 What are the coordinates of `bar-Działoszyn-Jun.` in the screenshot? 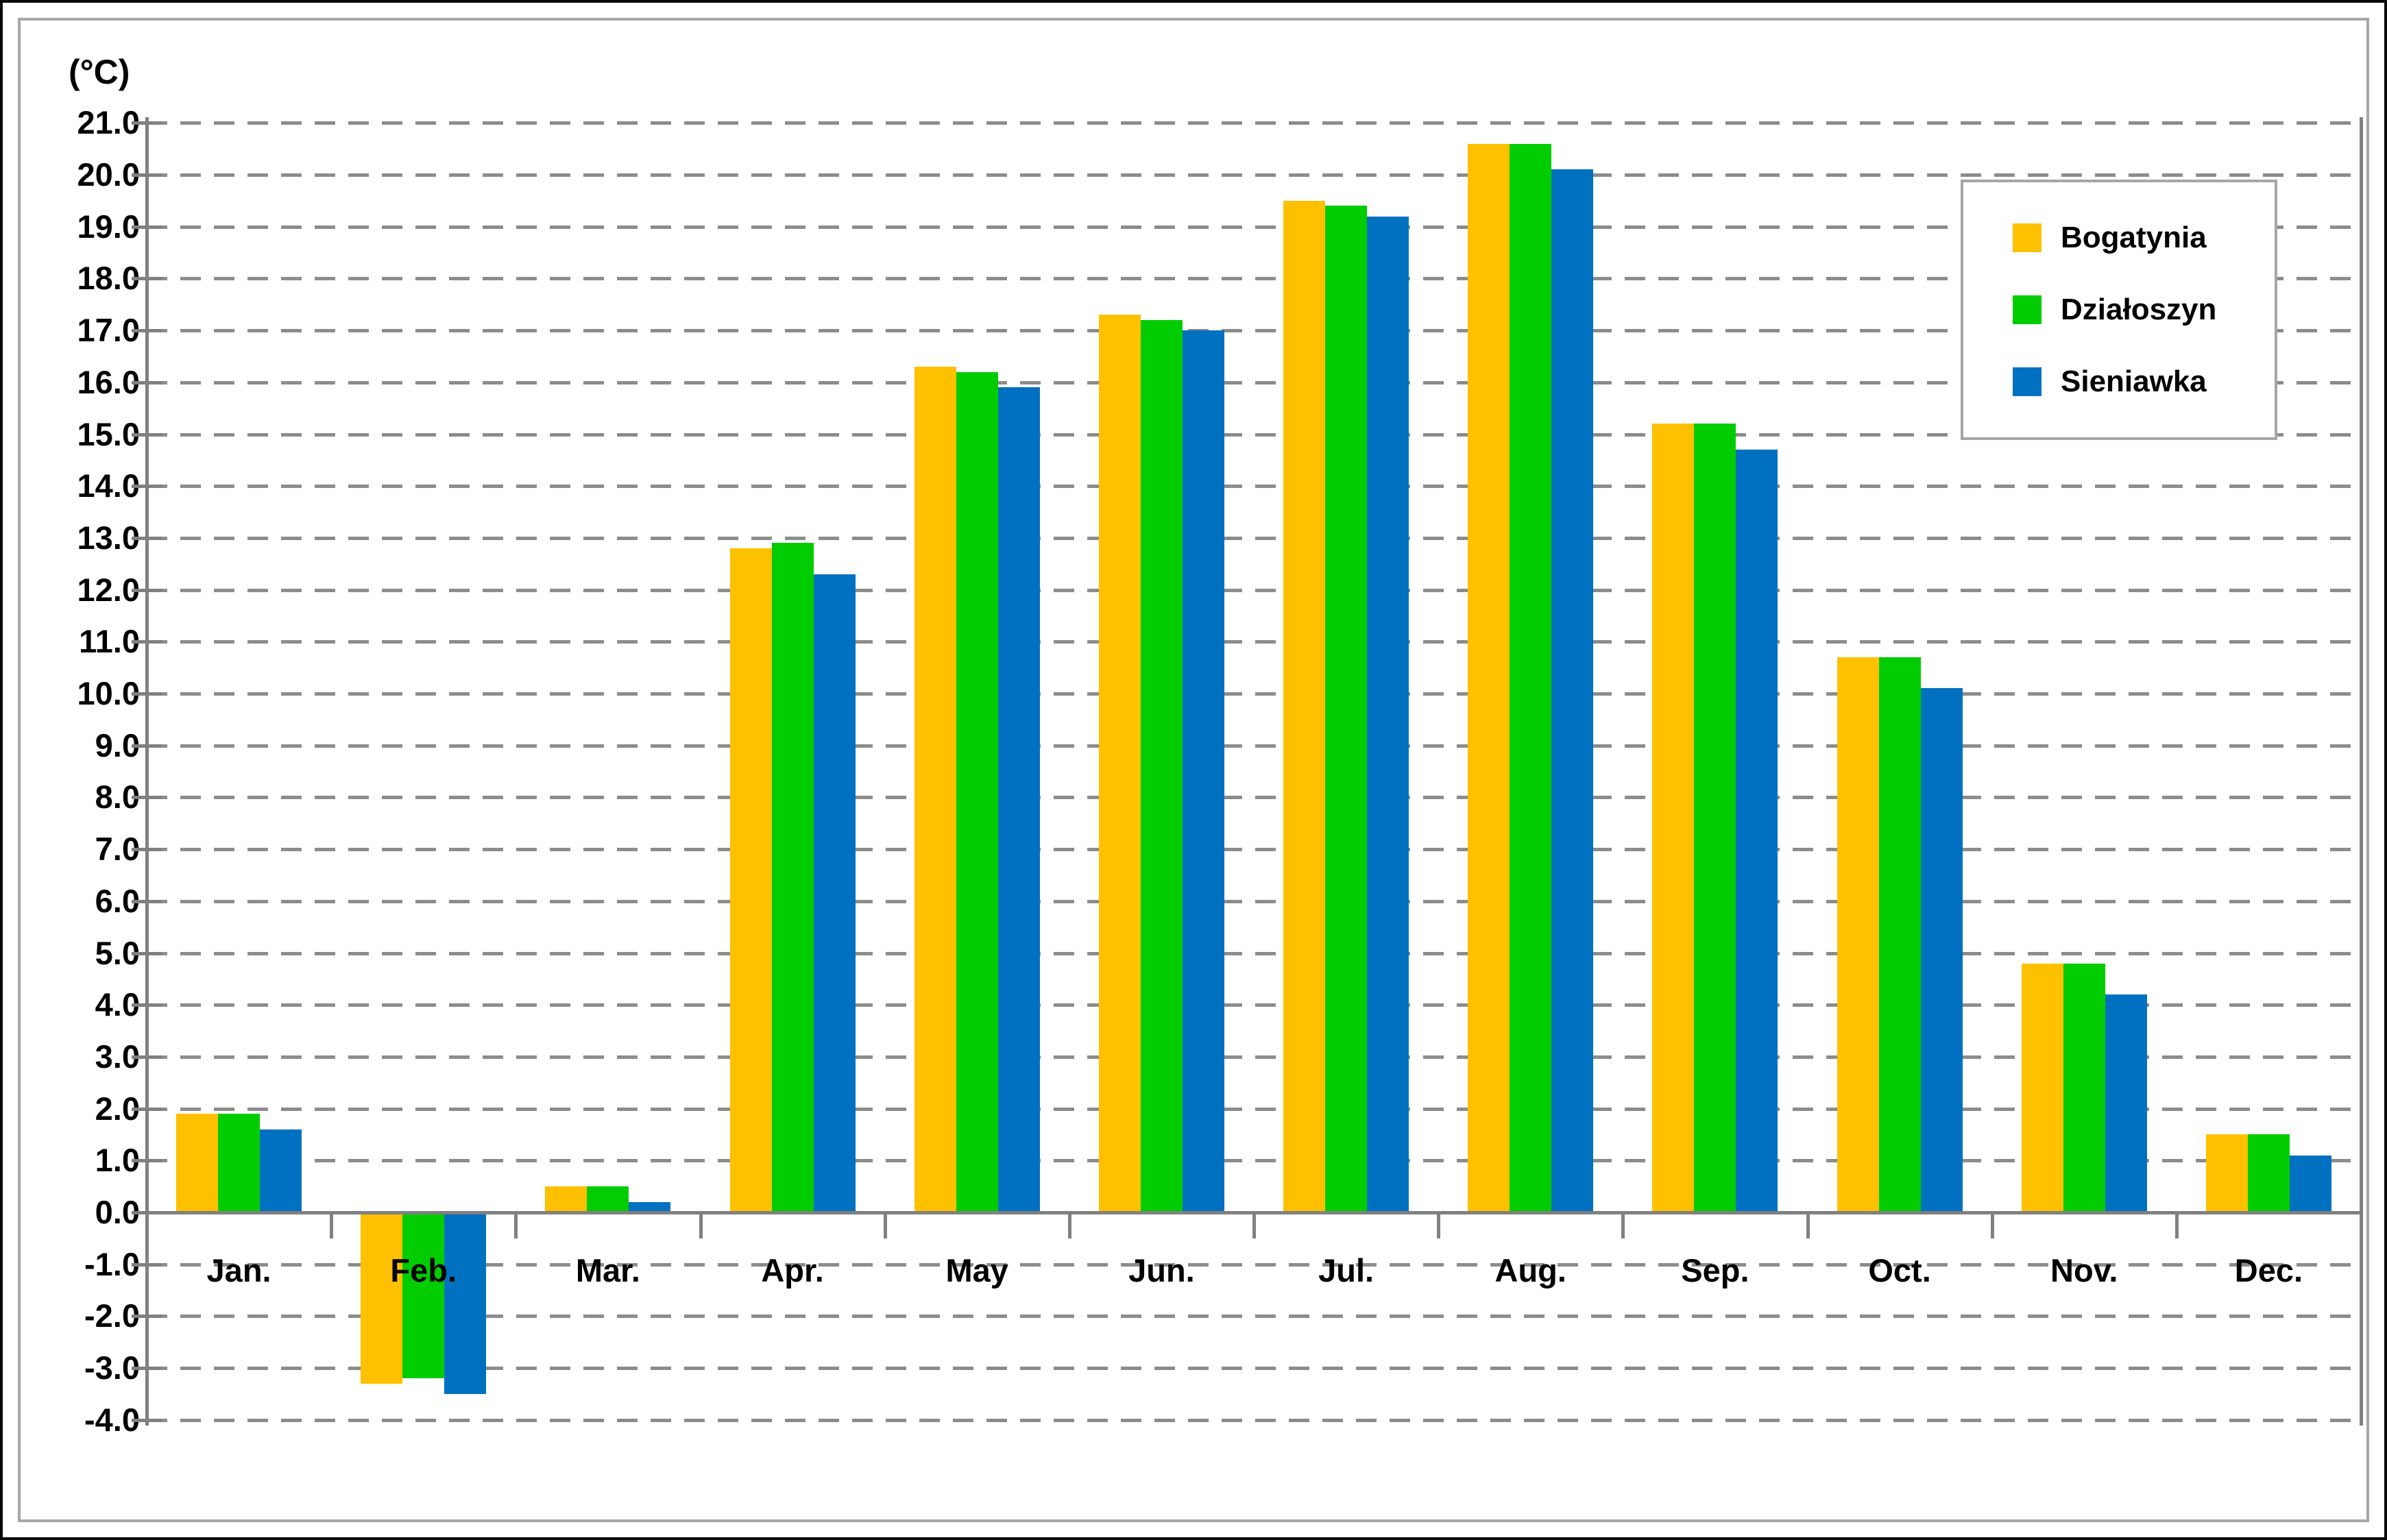 It's located at (1161, 765).